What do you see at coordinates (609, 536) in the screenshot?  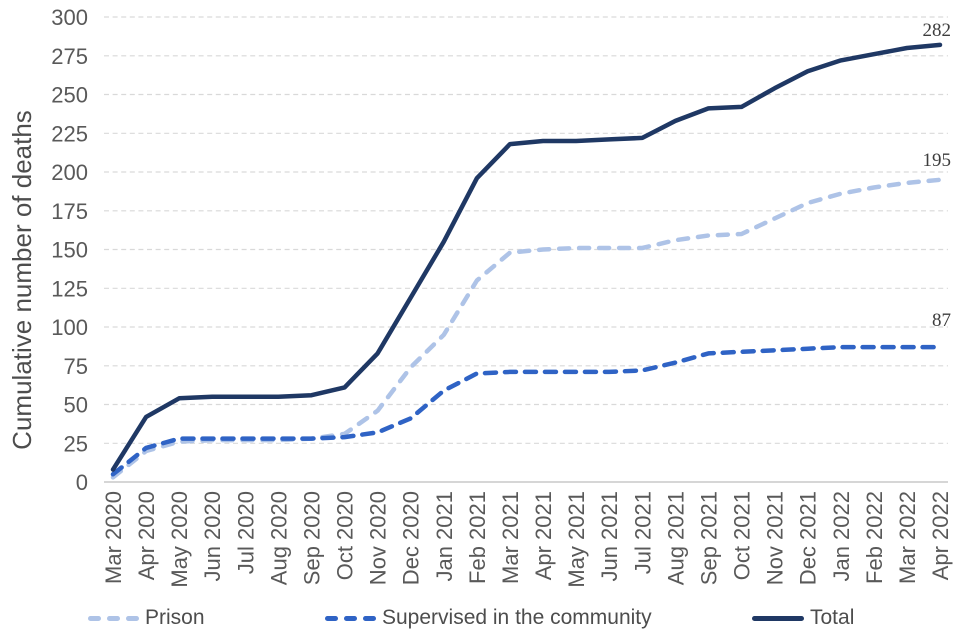 I see `x-tick-label: Jun 2021` at bounding box center [609, 536].